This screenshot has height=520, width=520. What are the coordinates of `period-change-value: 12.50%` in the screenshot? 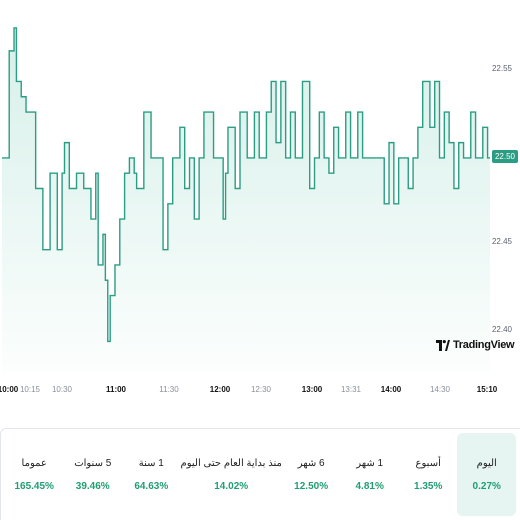 It's located at (311, 486).